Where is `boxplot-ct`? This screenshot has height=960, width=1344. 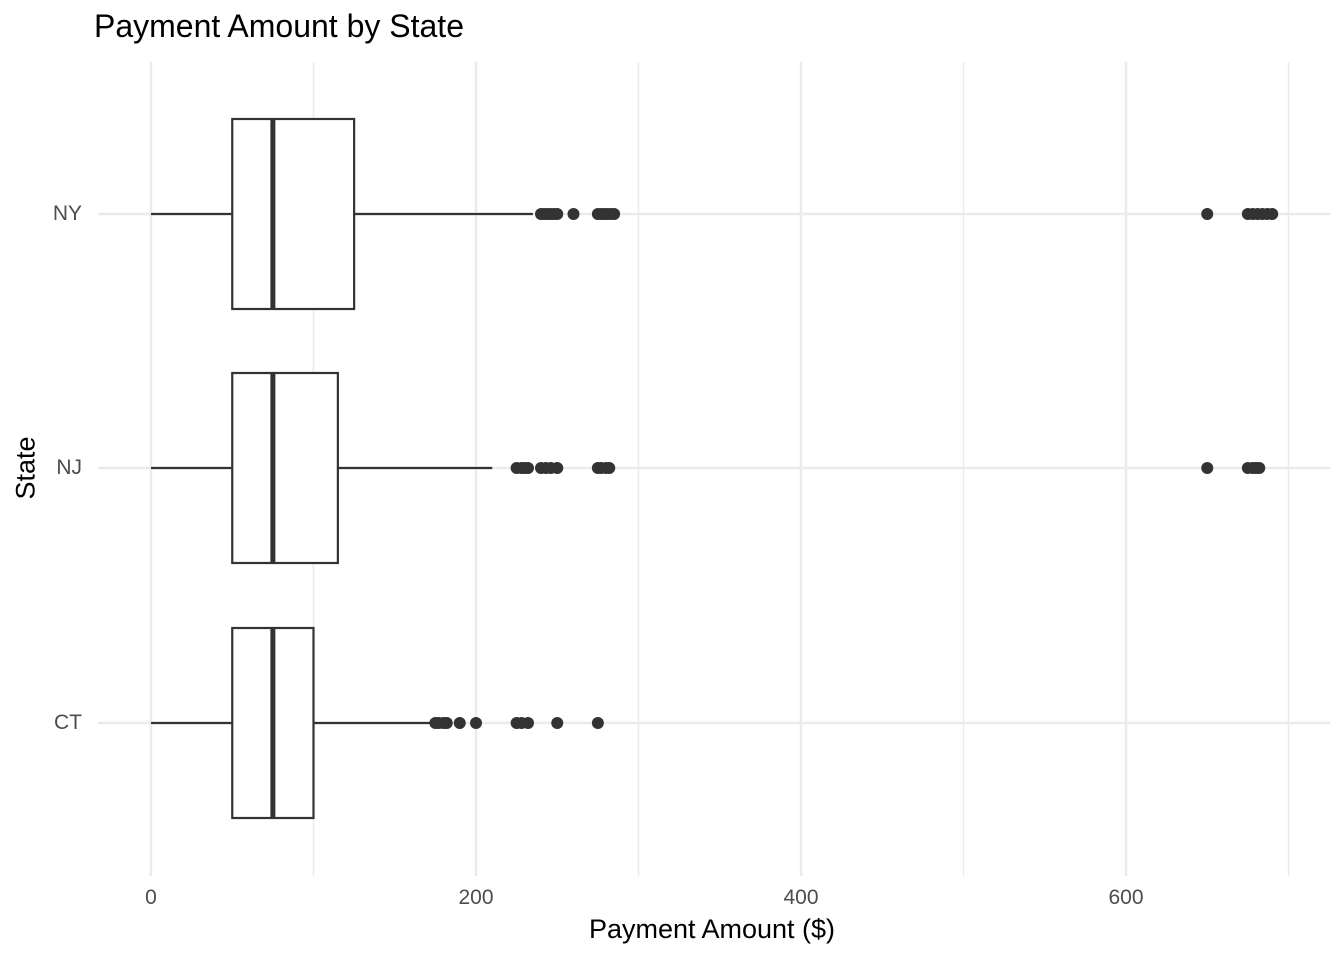
boxplot-ct is located at coordinates (377, 723).